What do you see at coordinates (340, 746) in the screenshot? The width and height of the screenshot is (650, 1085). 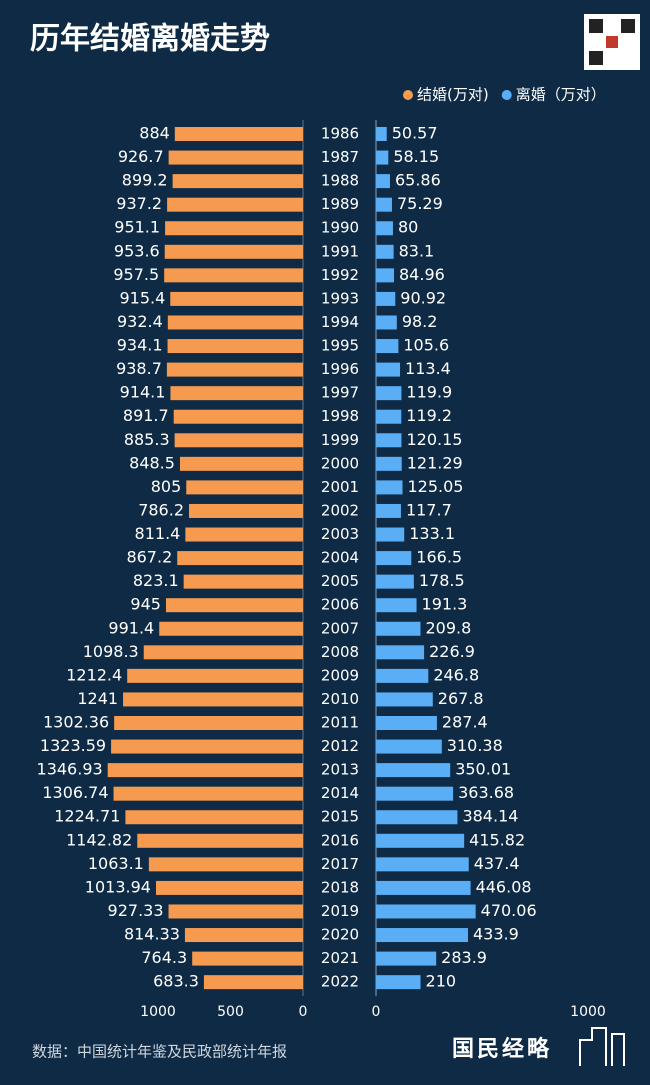 I see `category-label: 2012` at bounding box center [340, 746].